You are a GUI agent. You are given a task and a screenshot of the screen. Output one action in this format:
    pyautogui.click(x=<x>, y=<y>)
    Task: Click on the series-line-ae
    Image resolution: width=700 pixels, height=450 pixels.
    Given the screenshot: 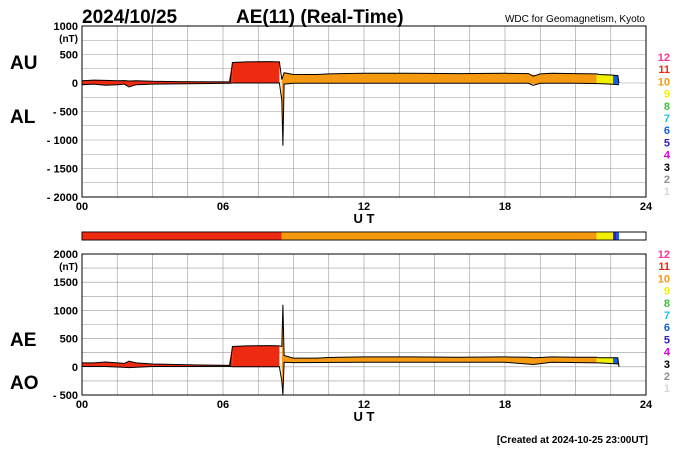 What is the action you would take?
    pyautogui.click(x=351, y=335)
    